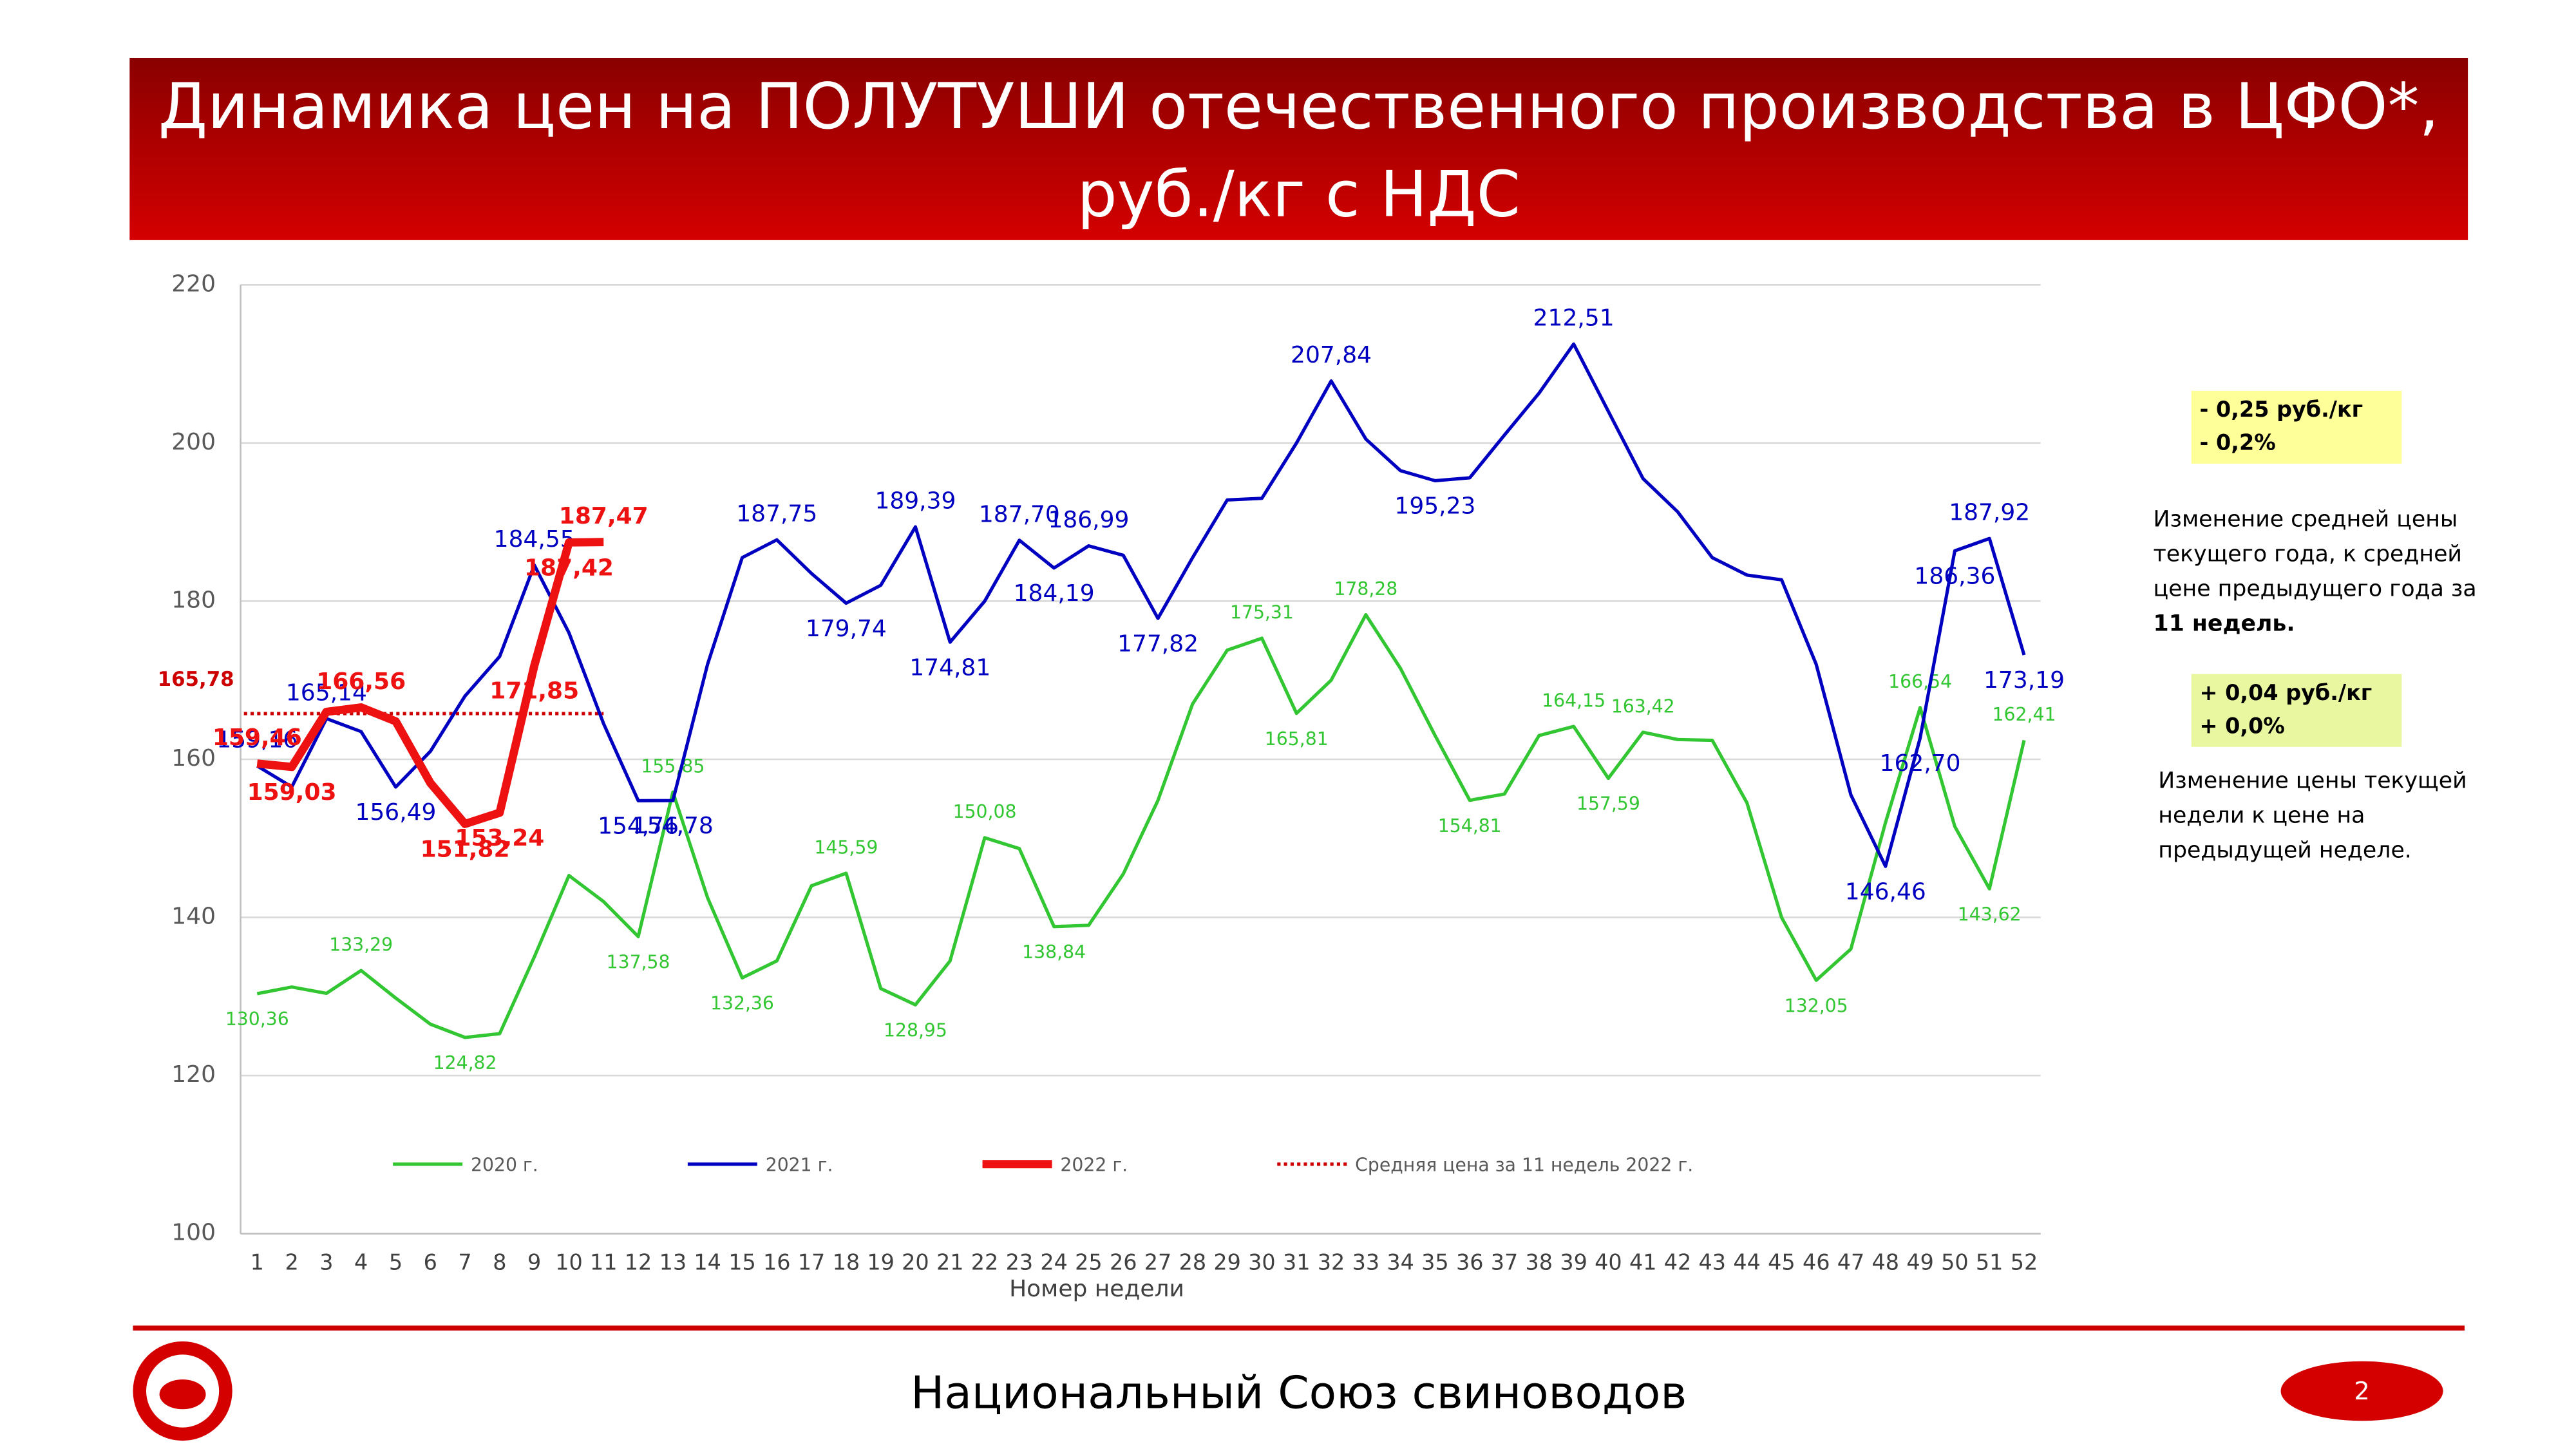  Describe the element at coordinates (1524, 1164) in the screenshot. I see `legend-label: Средняя цена за 11 недель 2022 г.` at that location.